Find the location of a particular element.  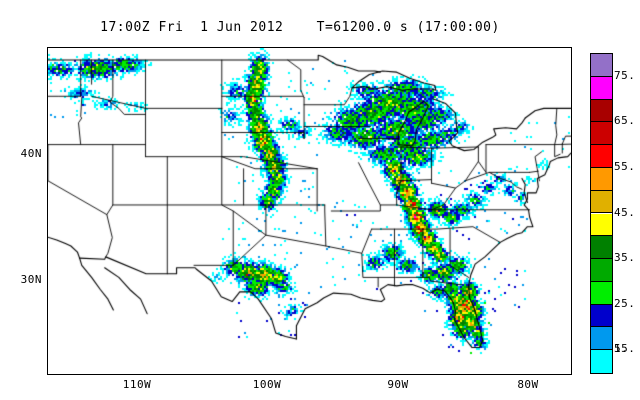

colorbar-tick-15: 15. is located at coordinates (625, 349).